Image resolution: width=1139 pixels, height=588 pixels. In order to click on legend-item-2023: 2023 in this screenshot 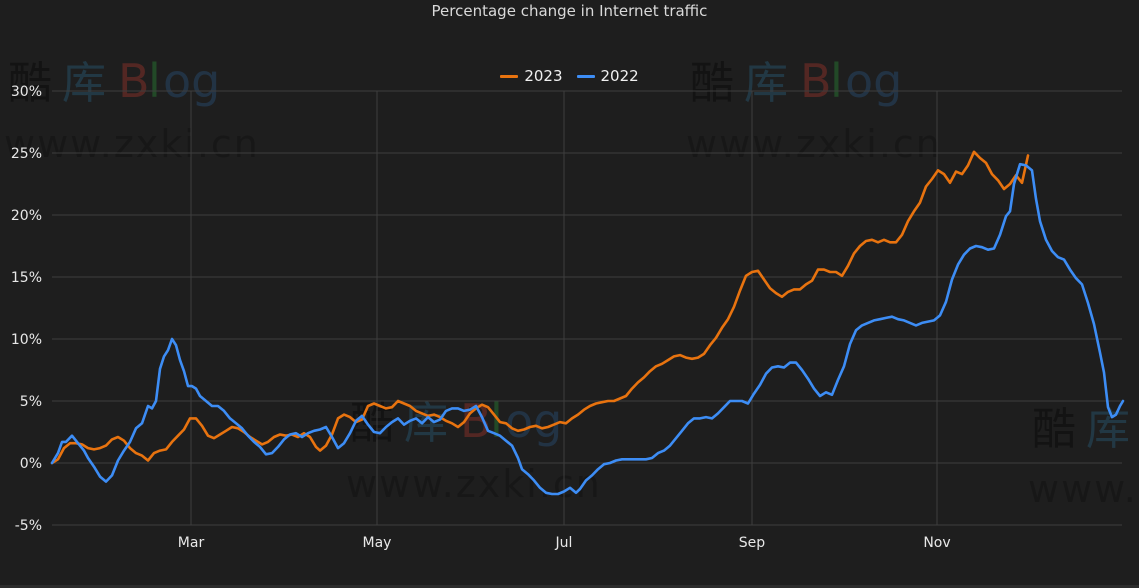, I will do `click(531, 76)`.